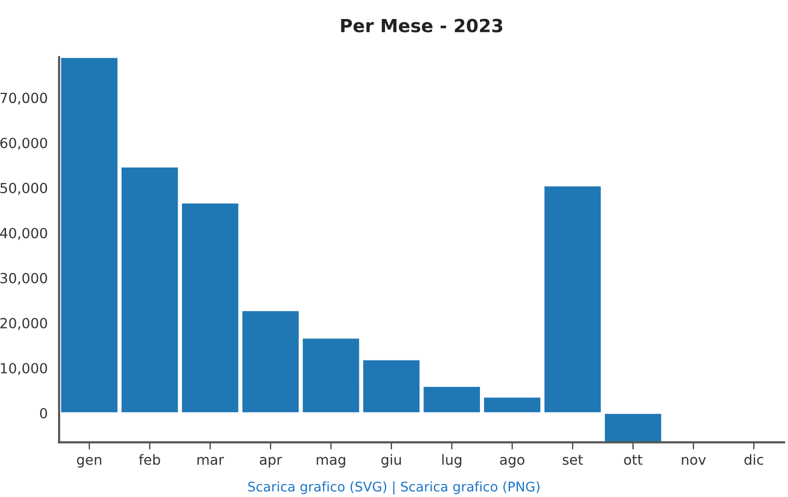 Image resolution: width=788 pixels, height=497 pixels. I want to click on y-tick-label: 40,000, so click(24, 234).